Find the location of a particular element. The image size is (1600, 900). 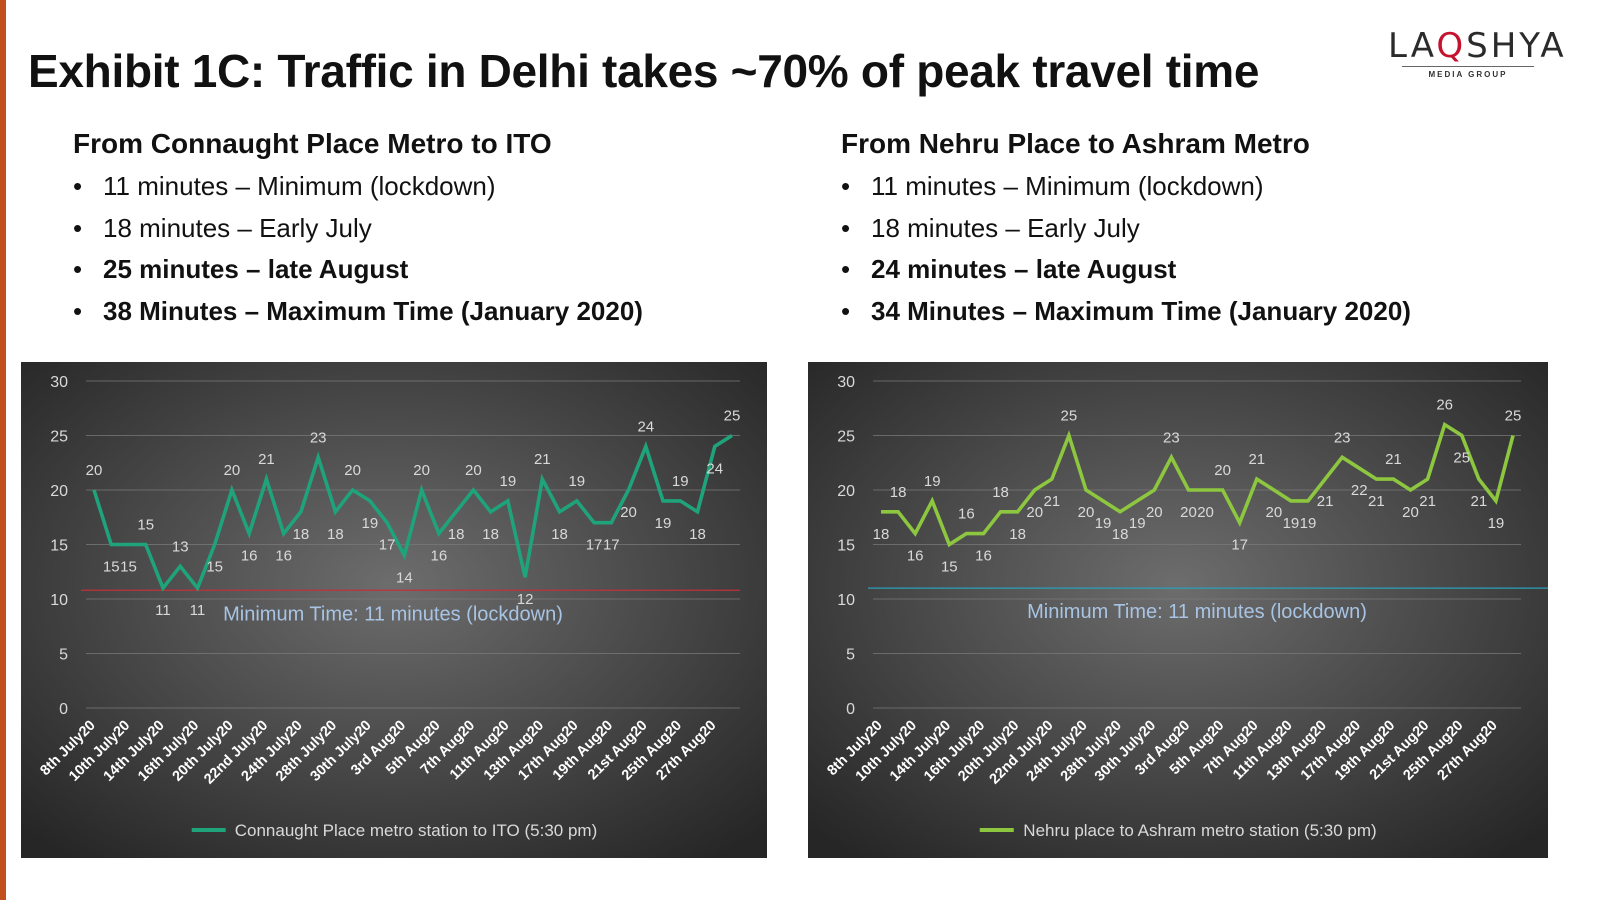

y-tick-label: 20 is located at coordinates (59, 491).